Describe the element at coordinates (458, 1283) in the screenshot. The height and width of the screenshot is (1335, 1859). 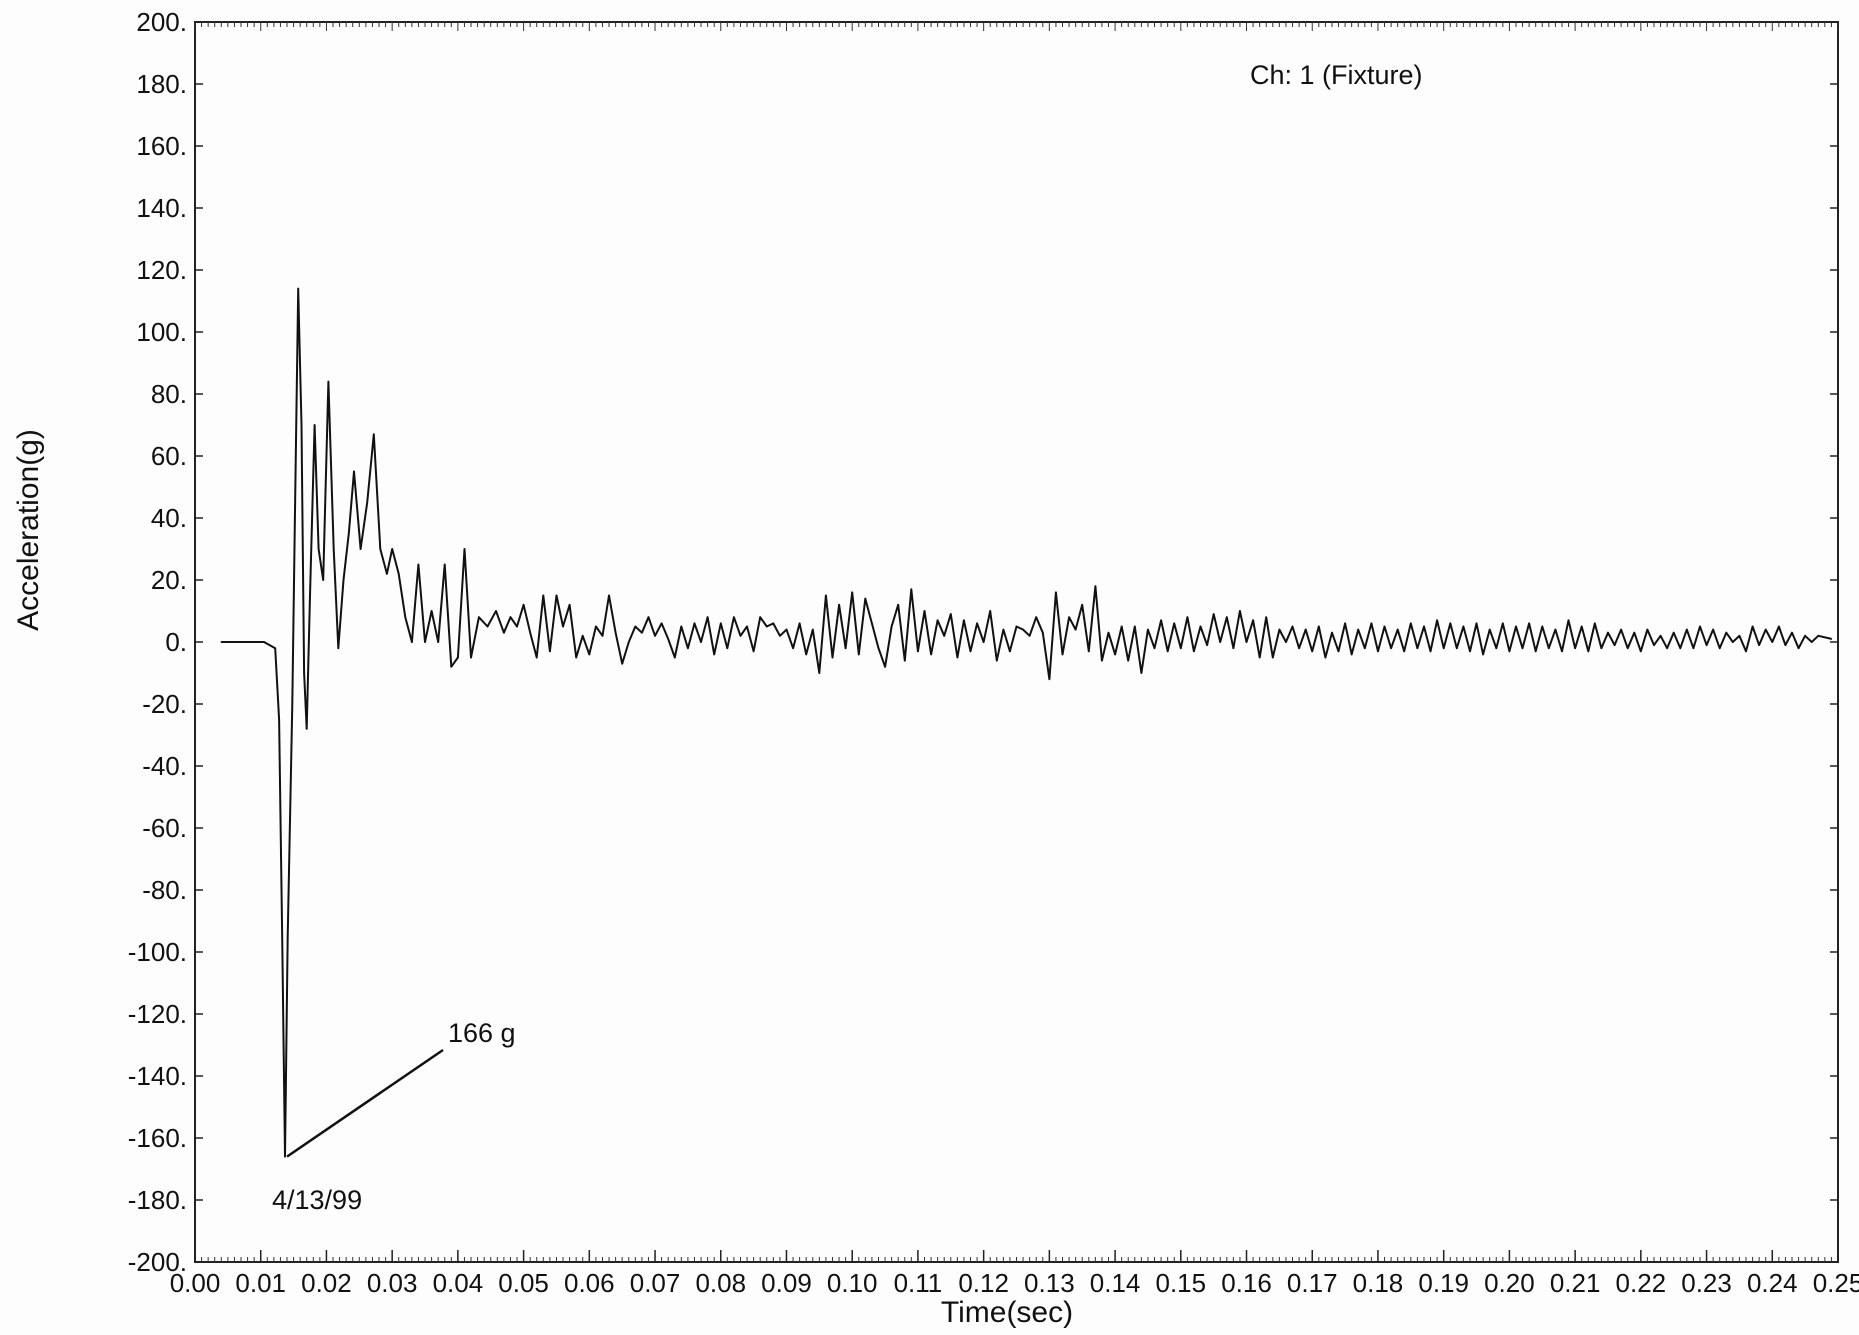
I see `x-tick-label: 0.04` at that location.